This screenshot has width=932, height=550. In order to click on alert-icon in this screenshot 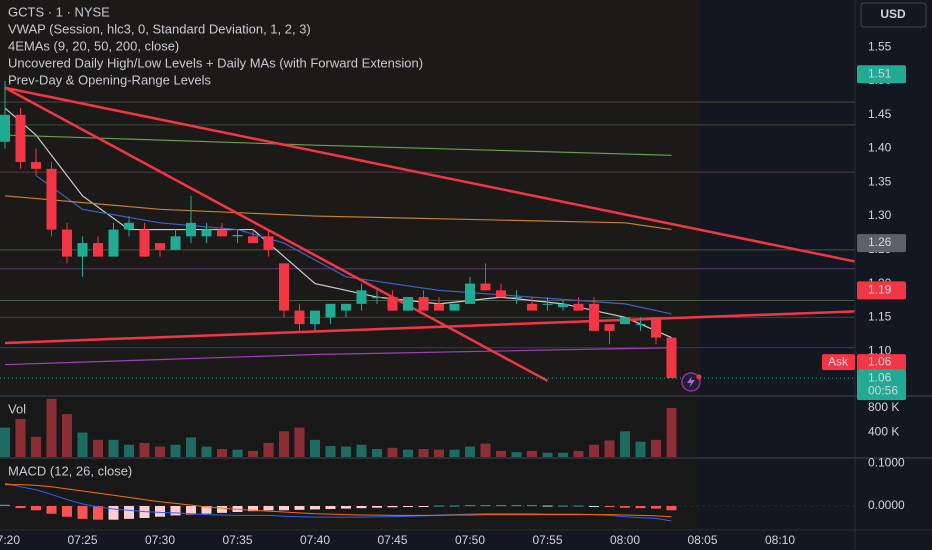, I will do `click(691, 382)`.